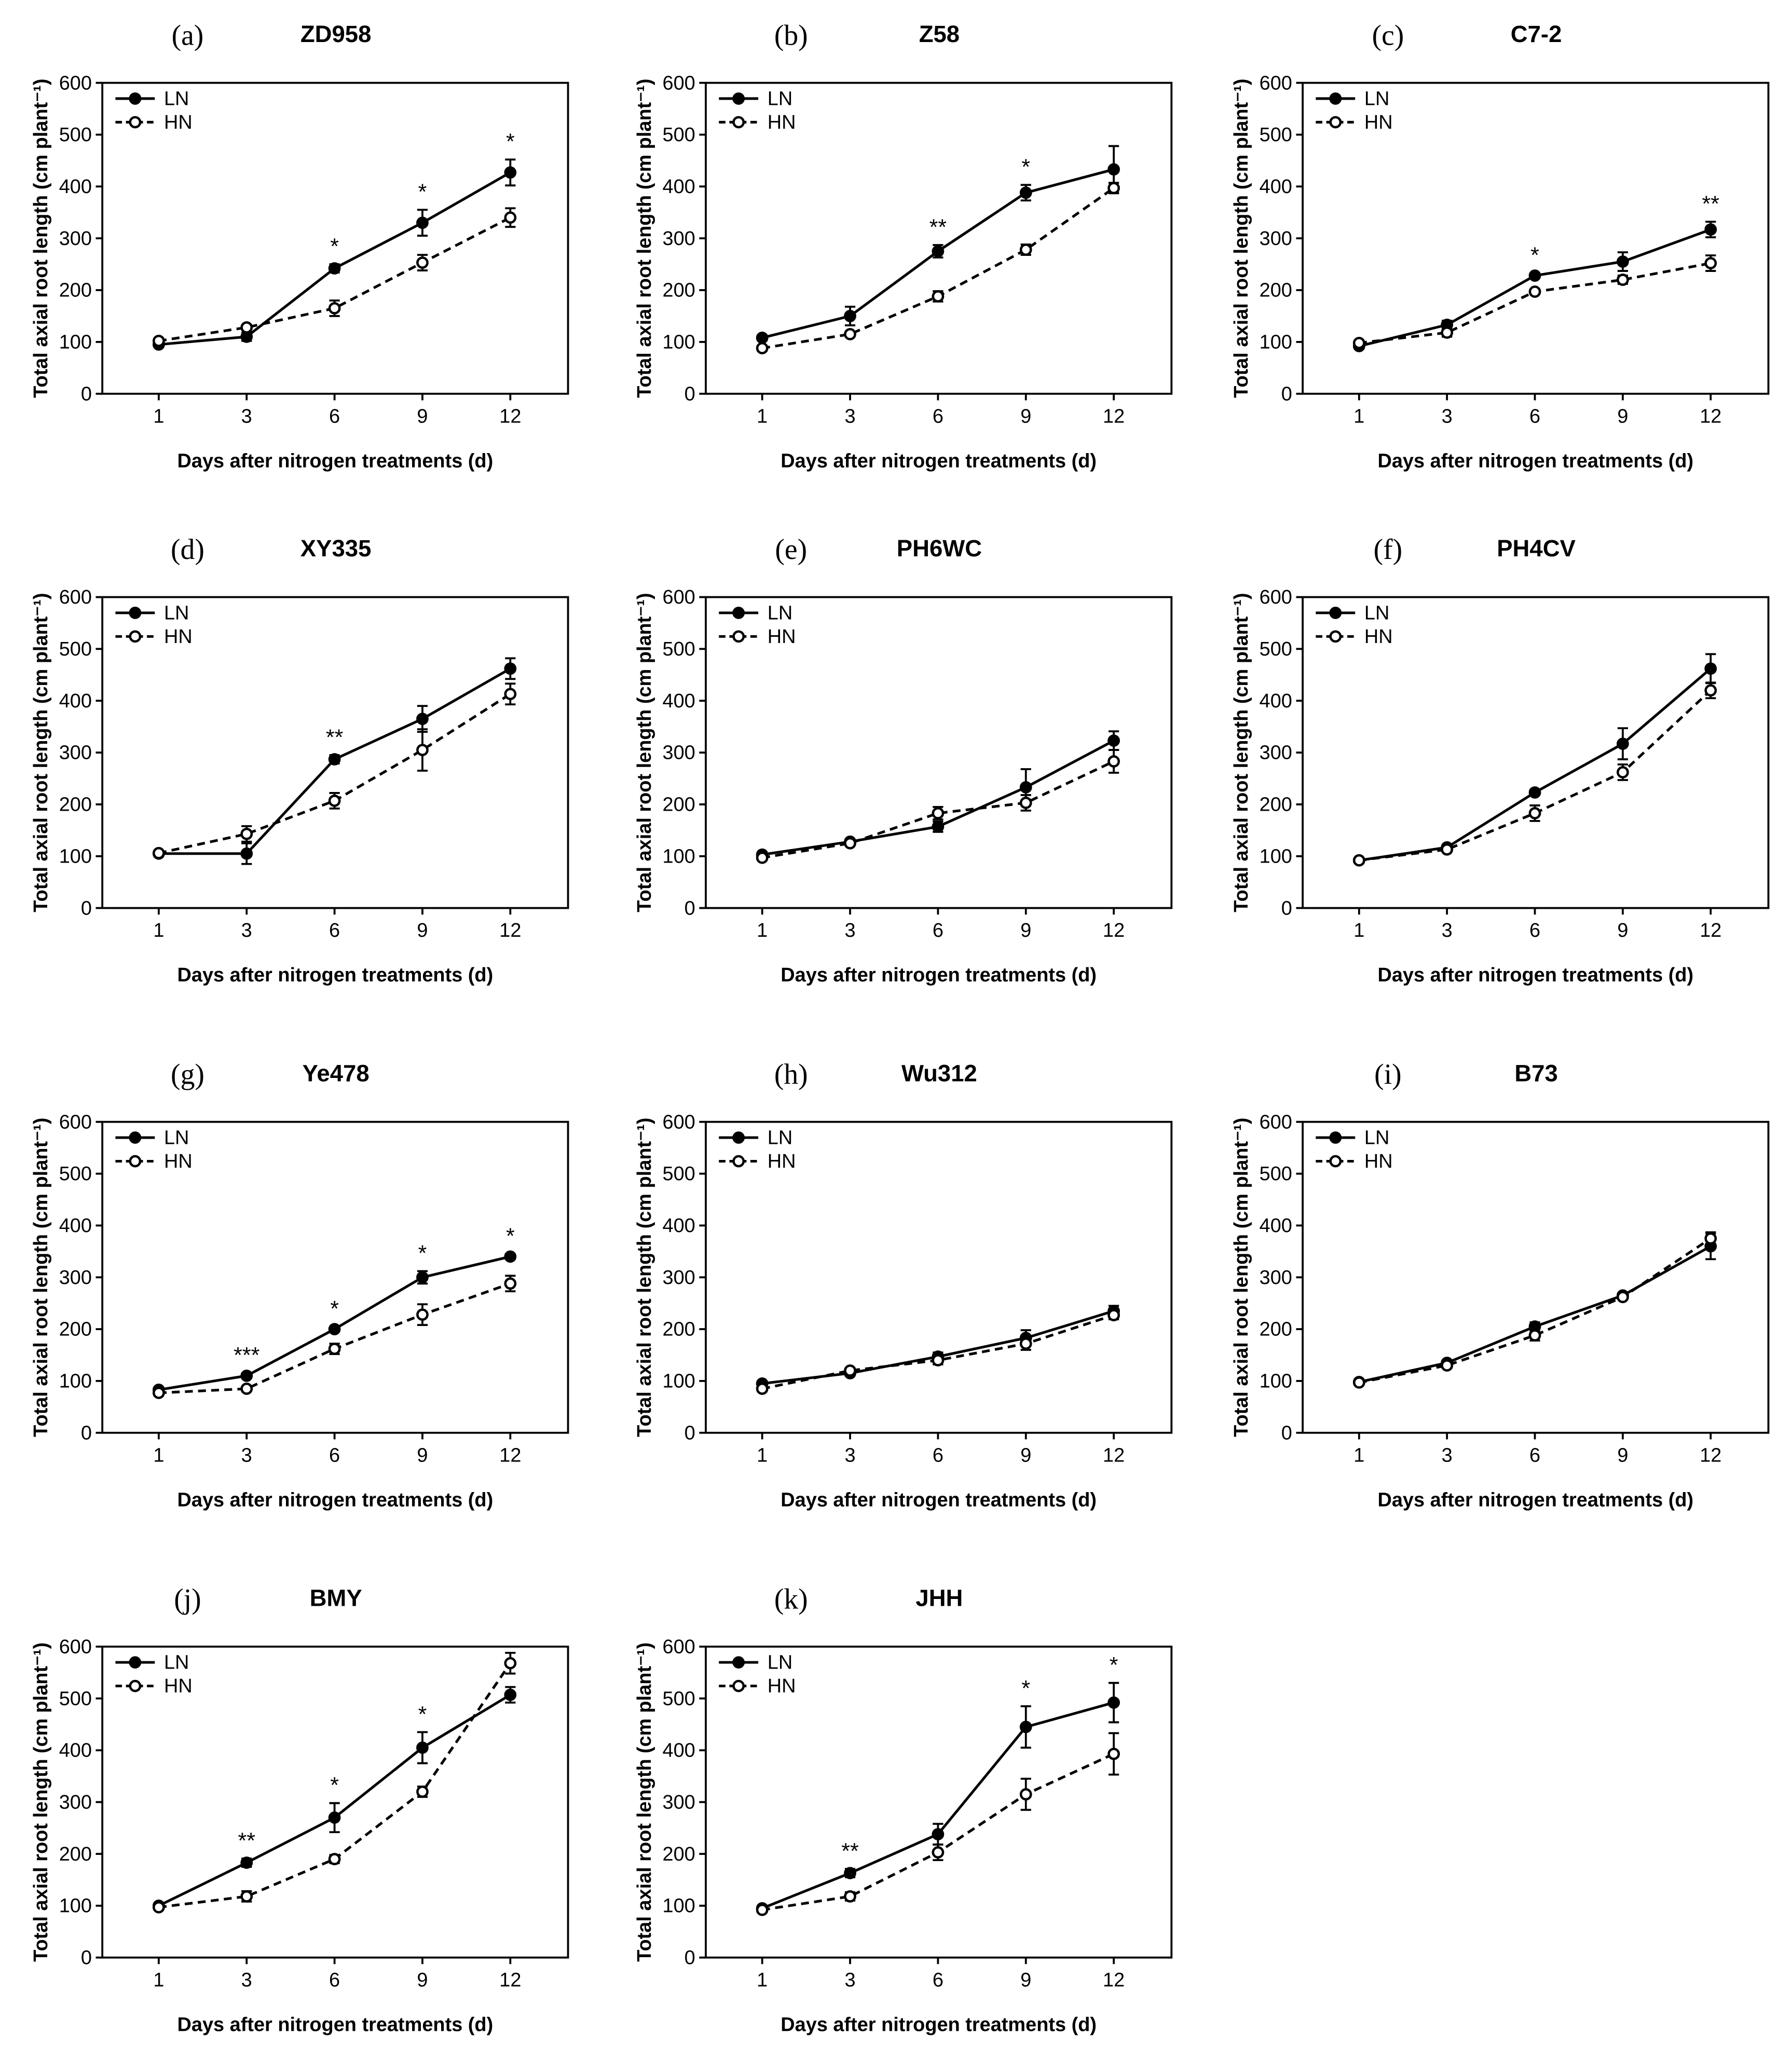 This screenshot has width=1792, height=2064. What do you see at coordinates (791, 35) in the screenshot?
I see `panel-label: (b)` at bounding box center [791, 35].